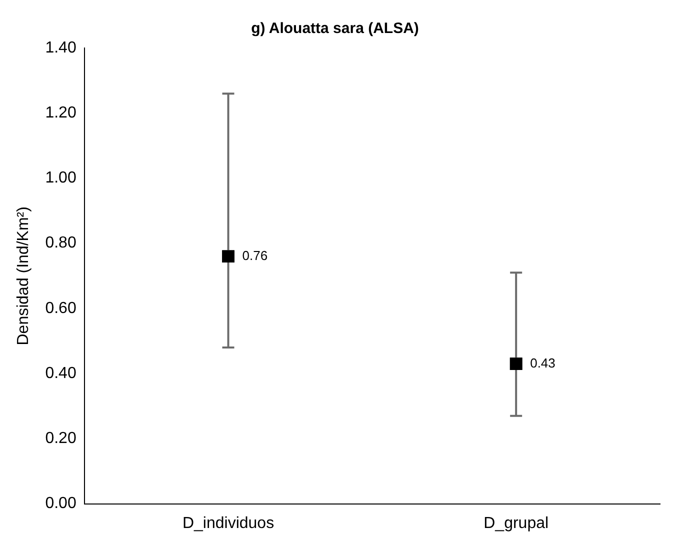  I want to click on x-tick-label: D_grupal, so click(516, 523).